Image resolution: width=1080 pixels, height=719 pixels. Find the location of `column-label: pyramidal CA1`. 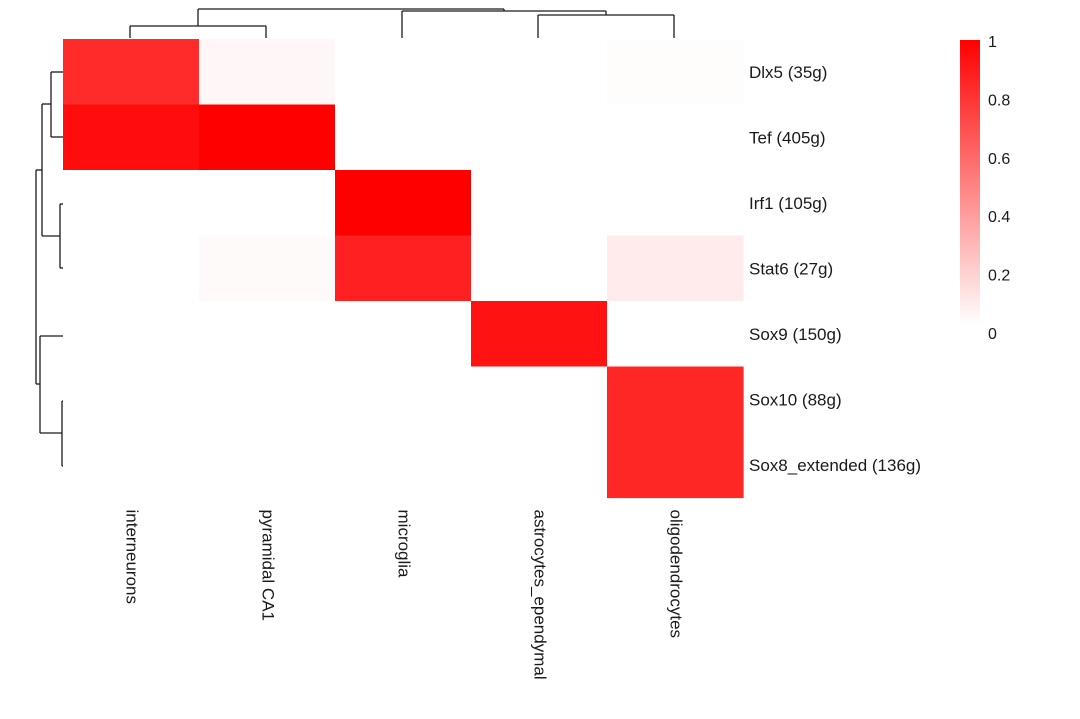

column-label: pyramidal CA1 is located at coordinates (268, 566).